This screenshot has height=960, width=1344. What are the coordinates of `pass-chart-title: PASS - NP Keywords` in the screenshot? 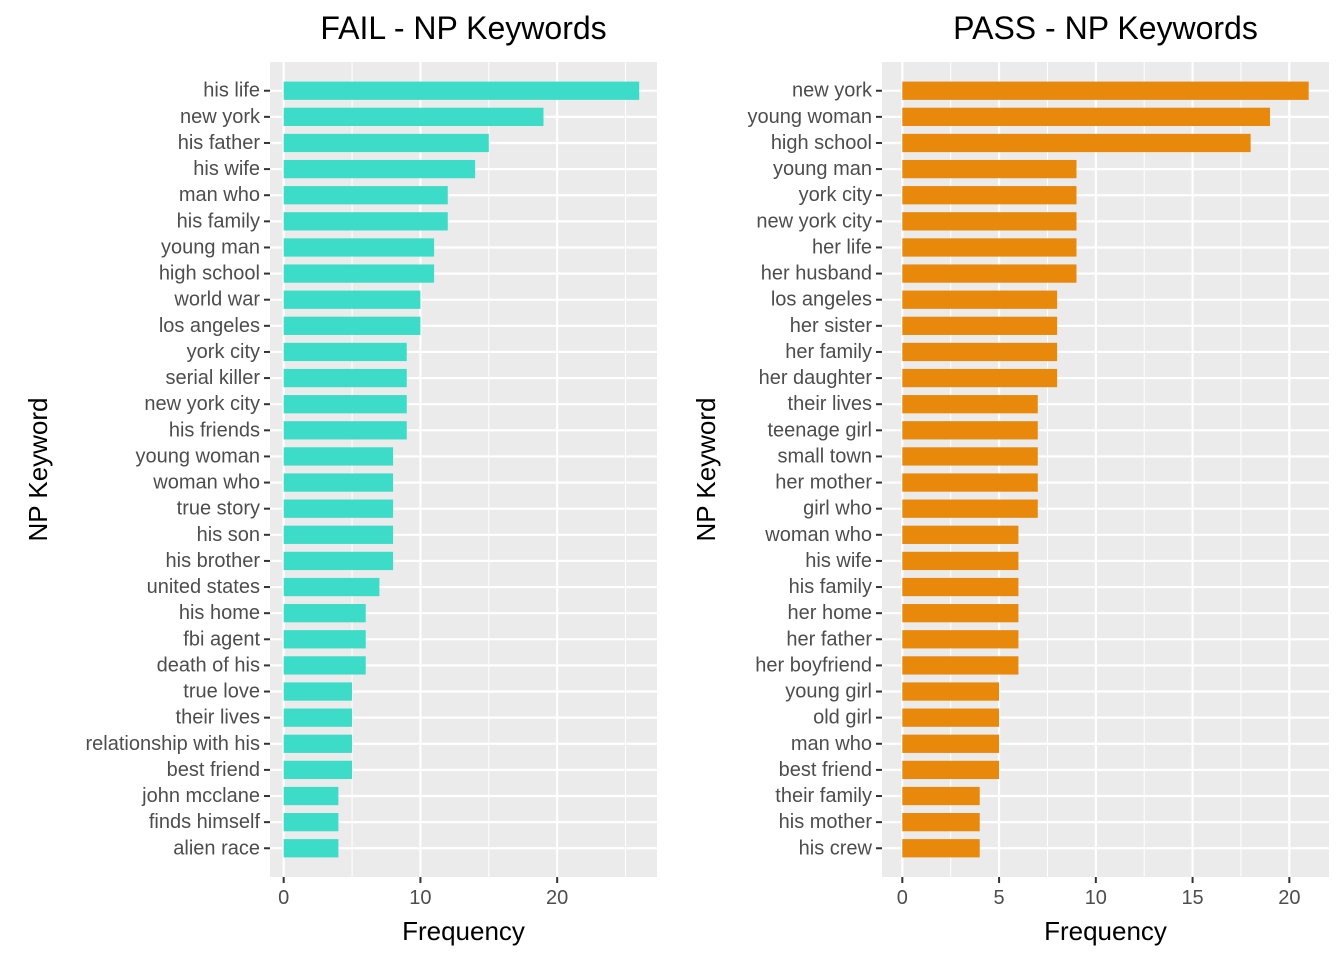 It's located at (1105, 28).